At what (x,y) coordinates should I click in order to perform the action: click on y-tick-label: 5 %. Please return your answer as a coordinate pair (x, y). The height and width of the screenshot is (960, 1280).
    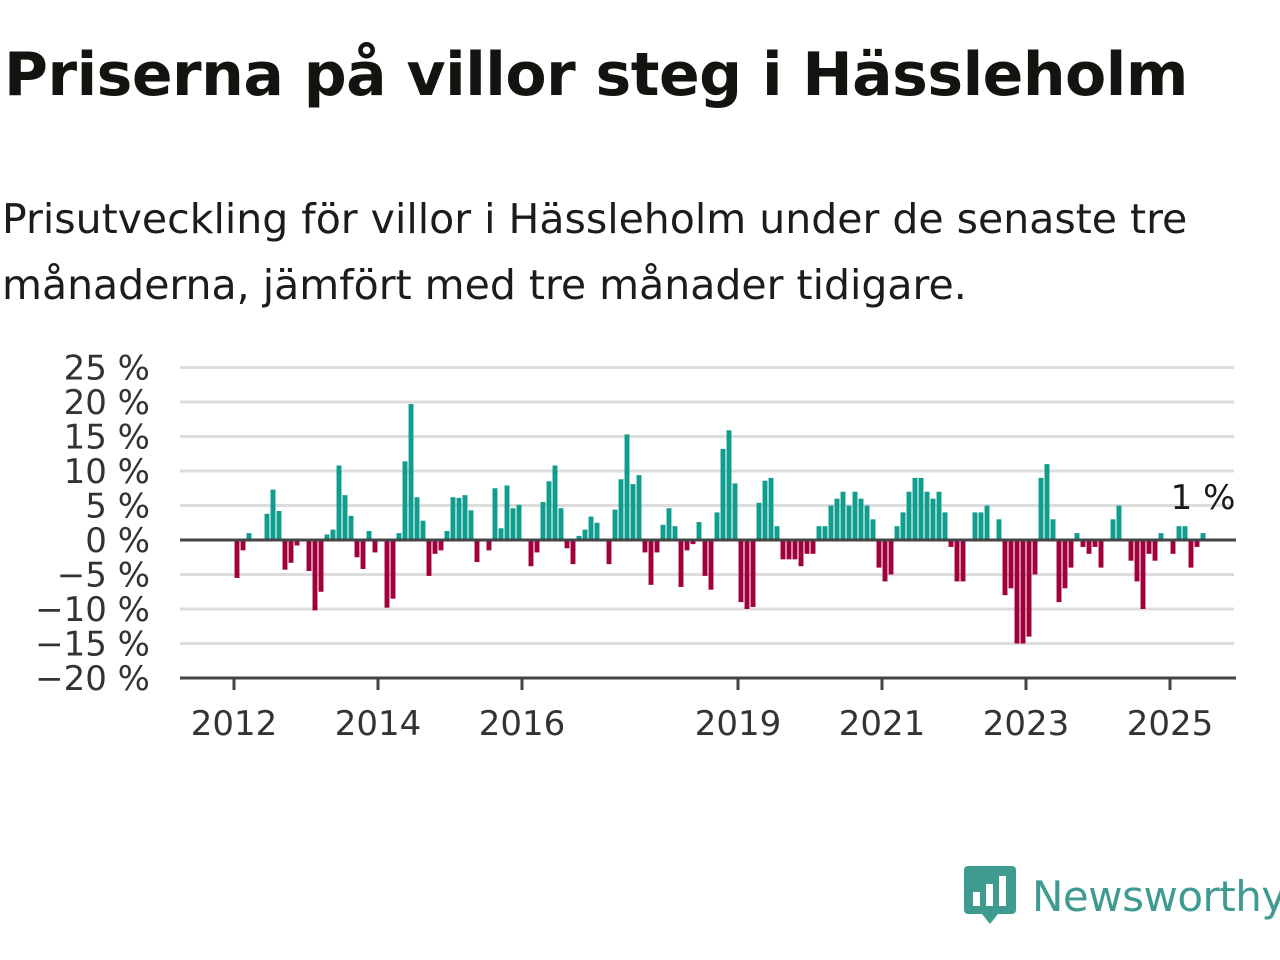
    Looking at the image, I should click on (117, 507).